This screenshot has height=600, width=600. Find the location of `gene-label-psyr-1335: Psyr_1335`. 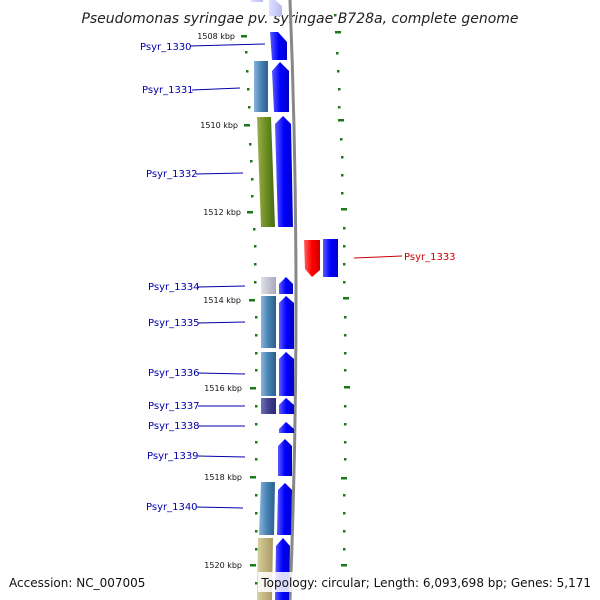

gene-label-psyr-1335: Psyr_1335 is located at coordinates (174, 323).